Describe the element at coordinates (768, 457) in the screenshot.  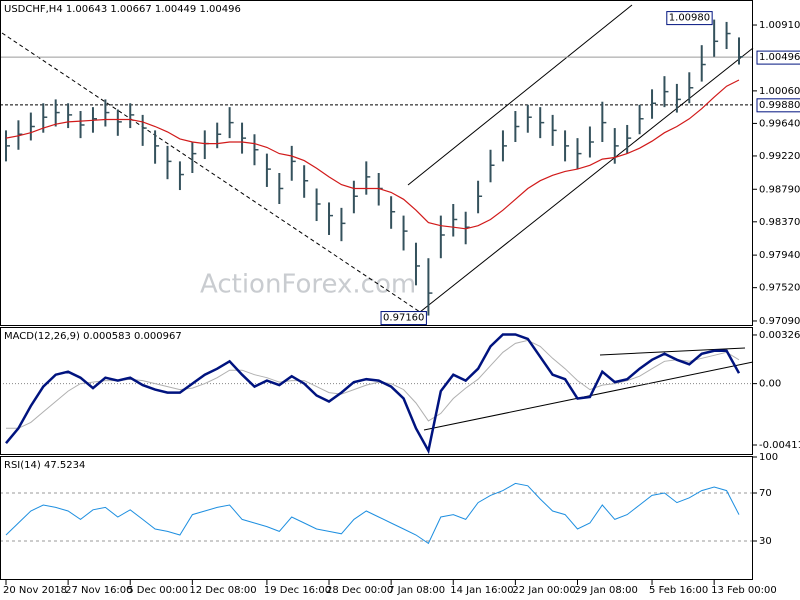
I see `y-tick-label: 100` at that location.